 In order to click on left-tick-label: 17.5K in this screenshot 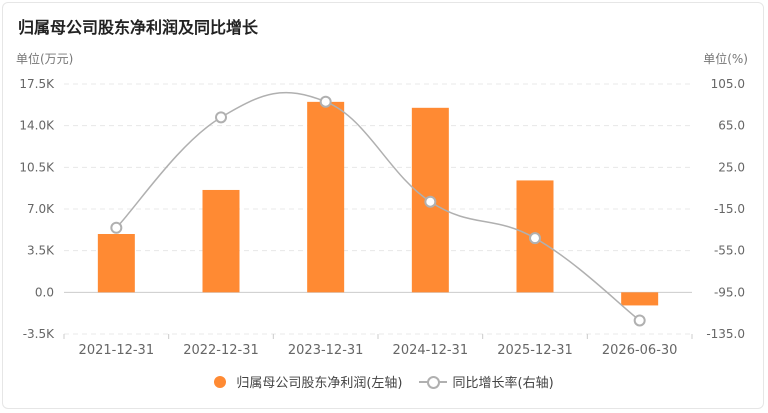, I will do `click(37, 84)`.